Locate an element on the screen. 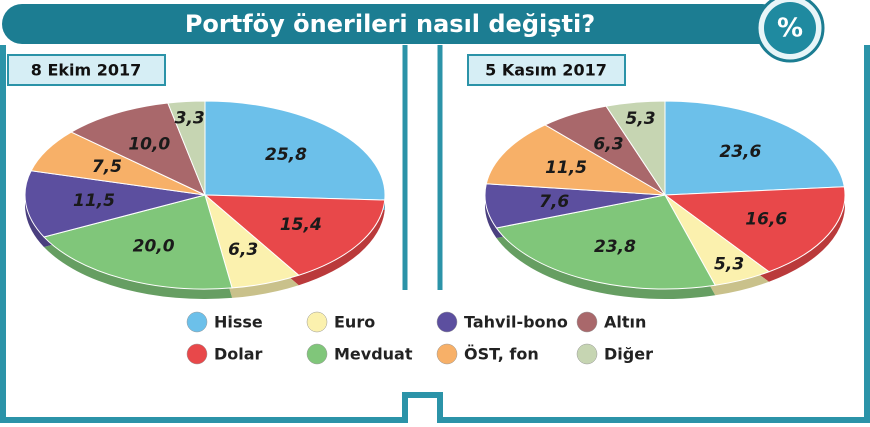  badge-text: % is located at coordinates (790, 29).